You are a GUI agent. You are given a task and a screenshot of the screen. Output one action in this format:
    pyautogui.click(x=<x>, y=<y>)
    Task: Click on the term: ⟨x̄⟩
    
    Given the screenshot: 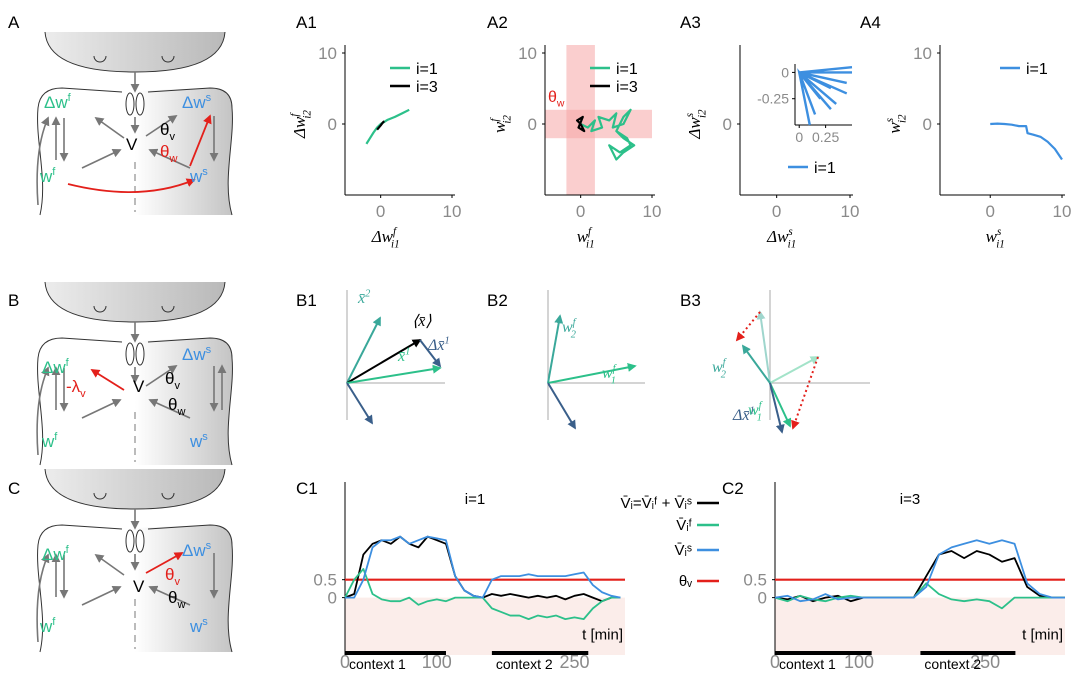 What is the action you would take?
    pyautogui.click(x=422, y=321)
    